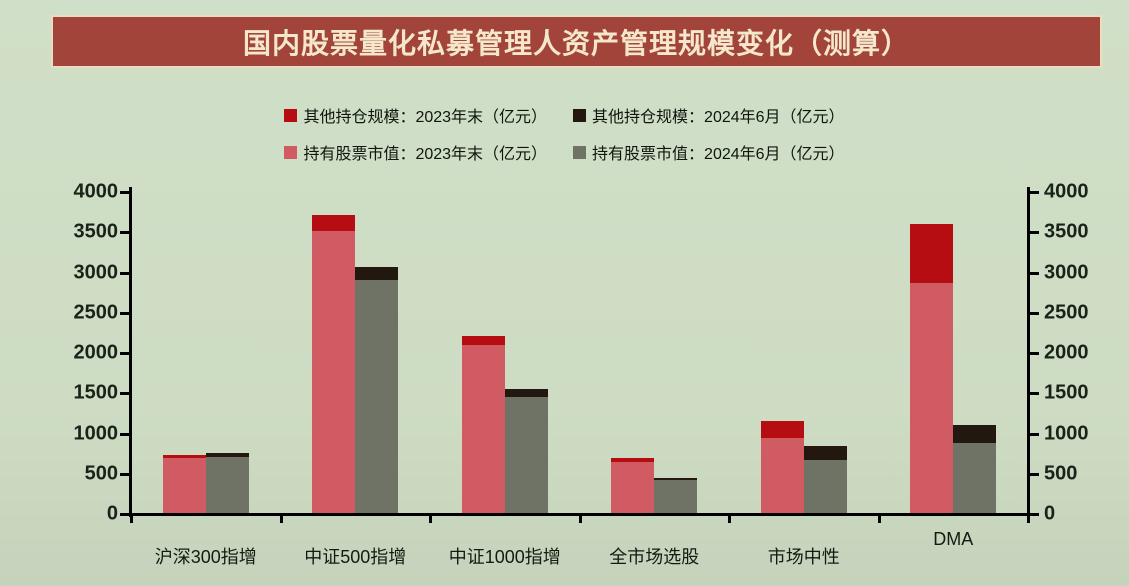 The height and width of the screenshot is (586, 1129). I want to click on y-tick-label-right: 1500, so click(1066, 392).